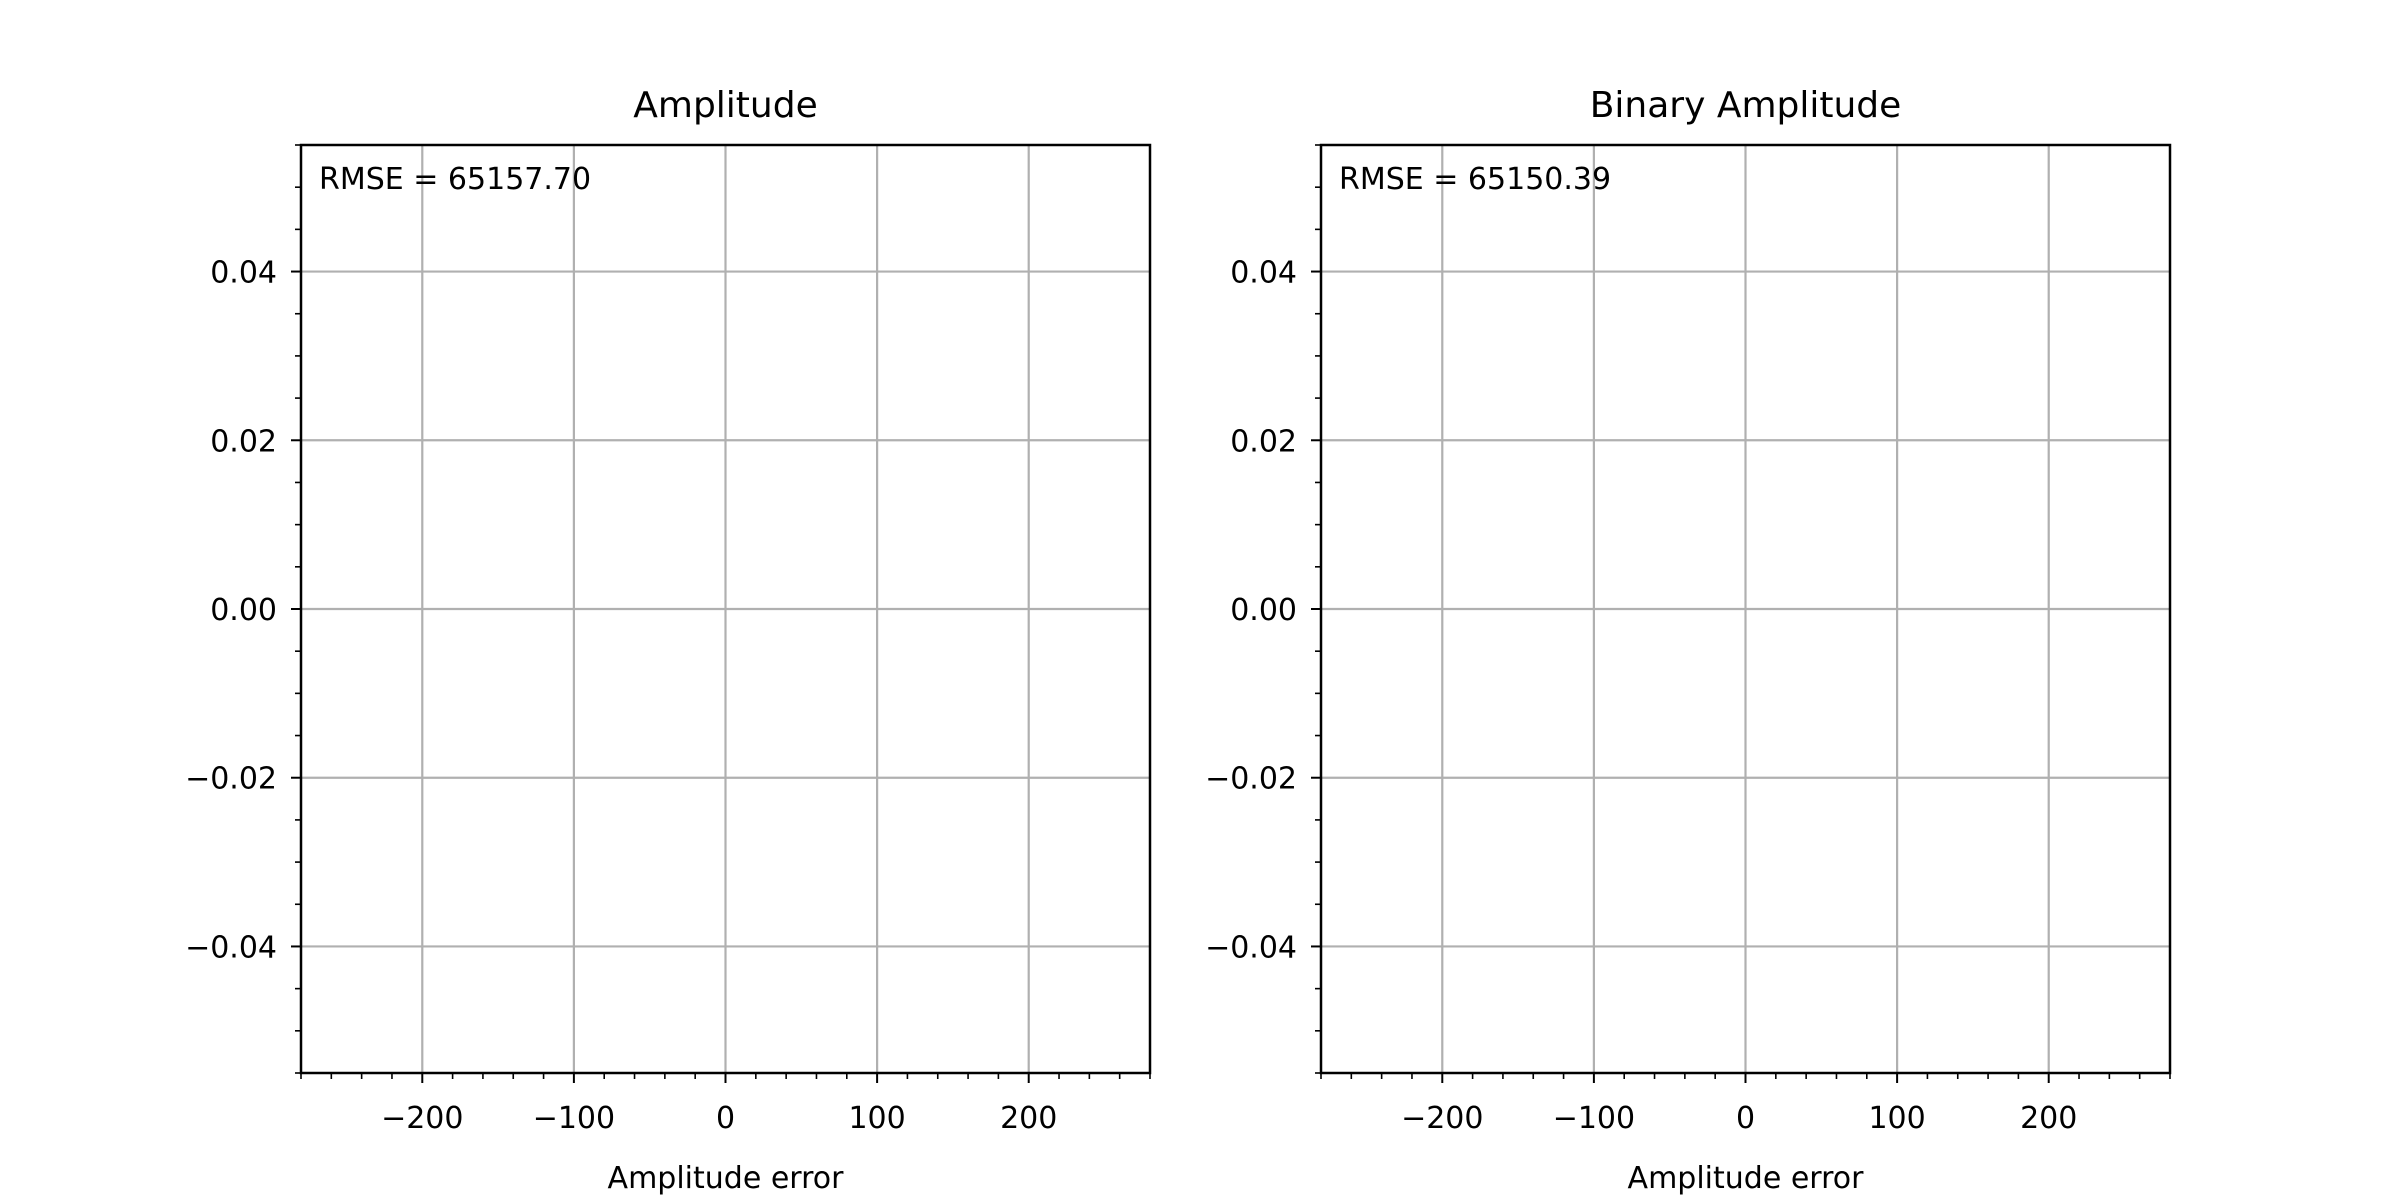  Describe the element at coordinates (1746, 105) in the screenshot. I see `chart-title: Binary Amplitude` at that location.